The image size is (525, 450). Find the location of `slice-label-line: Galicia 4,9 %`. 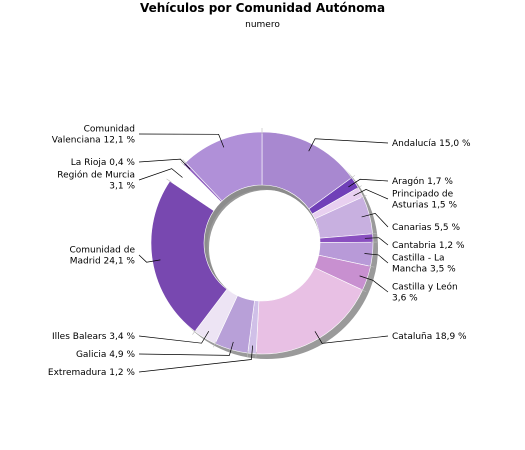

slice-label-line: Galicia 4,9 % is located at coordinates (105, 355).